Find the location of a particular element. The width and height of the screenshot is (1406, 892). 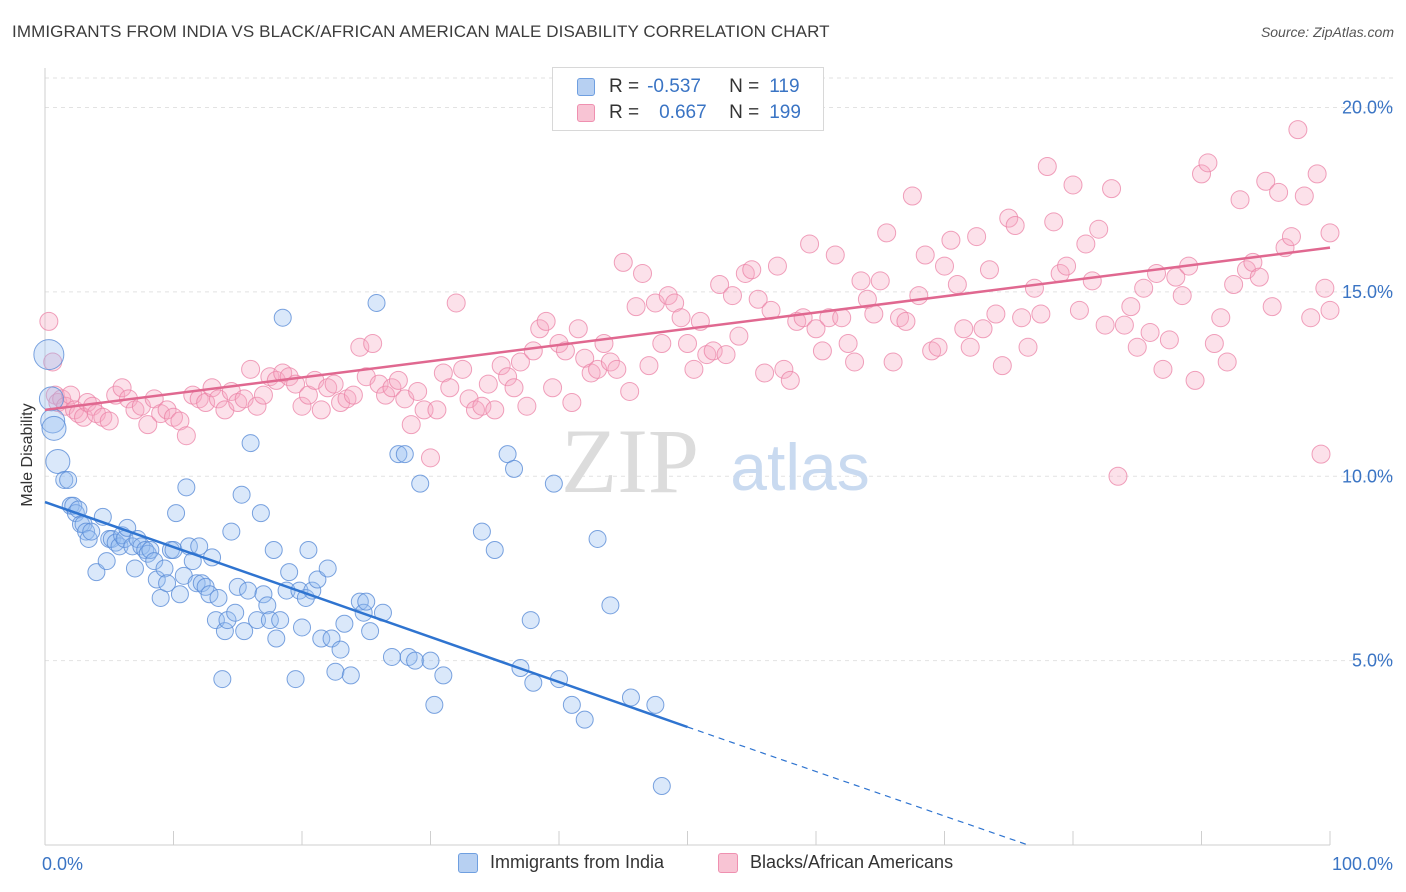

legend-row-black: R = 0.667 N = 199 is located at coordinates (689, 113).